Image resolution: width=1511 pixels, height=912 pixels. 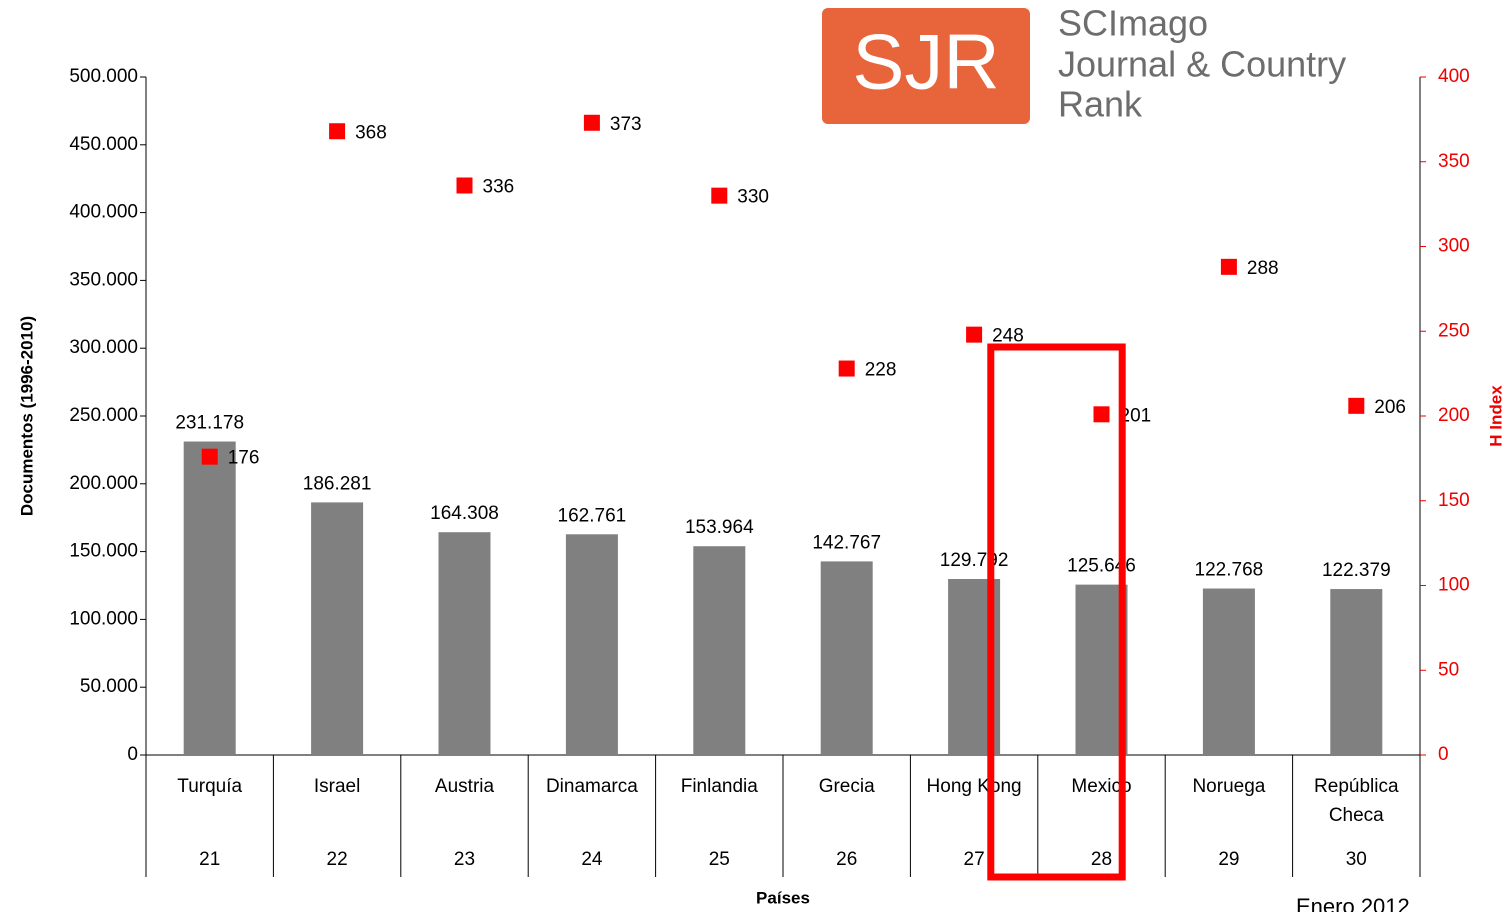 I want to click on y2-tick-label: 400, so click(x=1454, y=76).